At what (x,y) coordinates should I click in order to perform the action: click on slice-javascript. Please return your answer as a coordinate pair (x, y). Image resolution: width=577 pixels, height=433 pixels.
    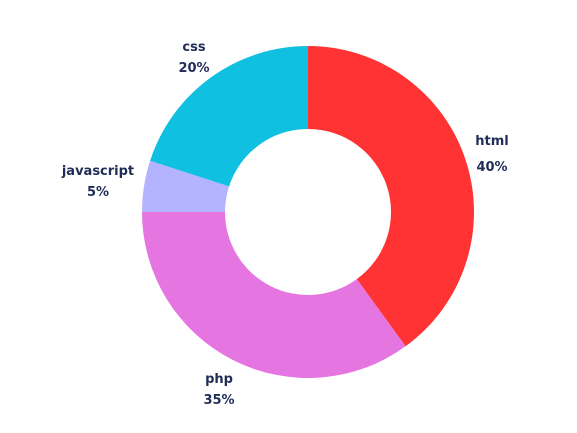
    Looking at the image, I should click on (186, 186).